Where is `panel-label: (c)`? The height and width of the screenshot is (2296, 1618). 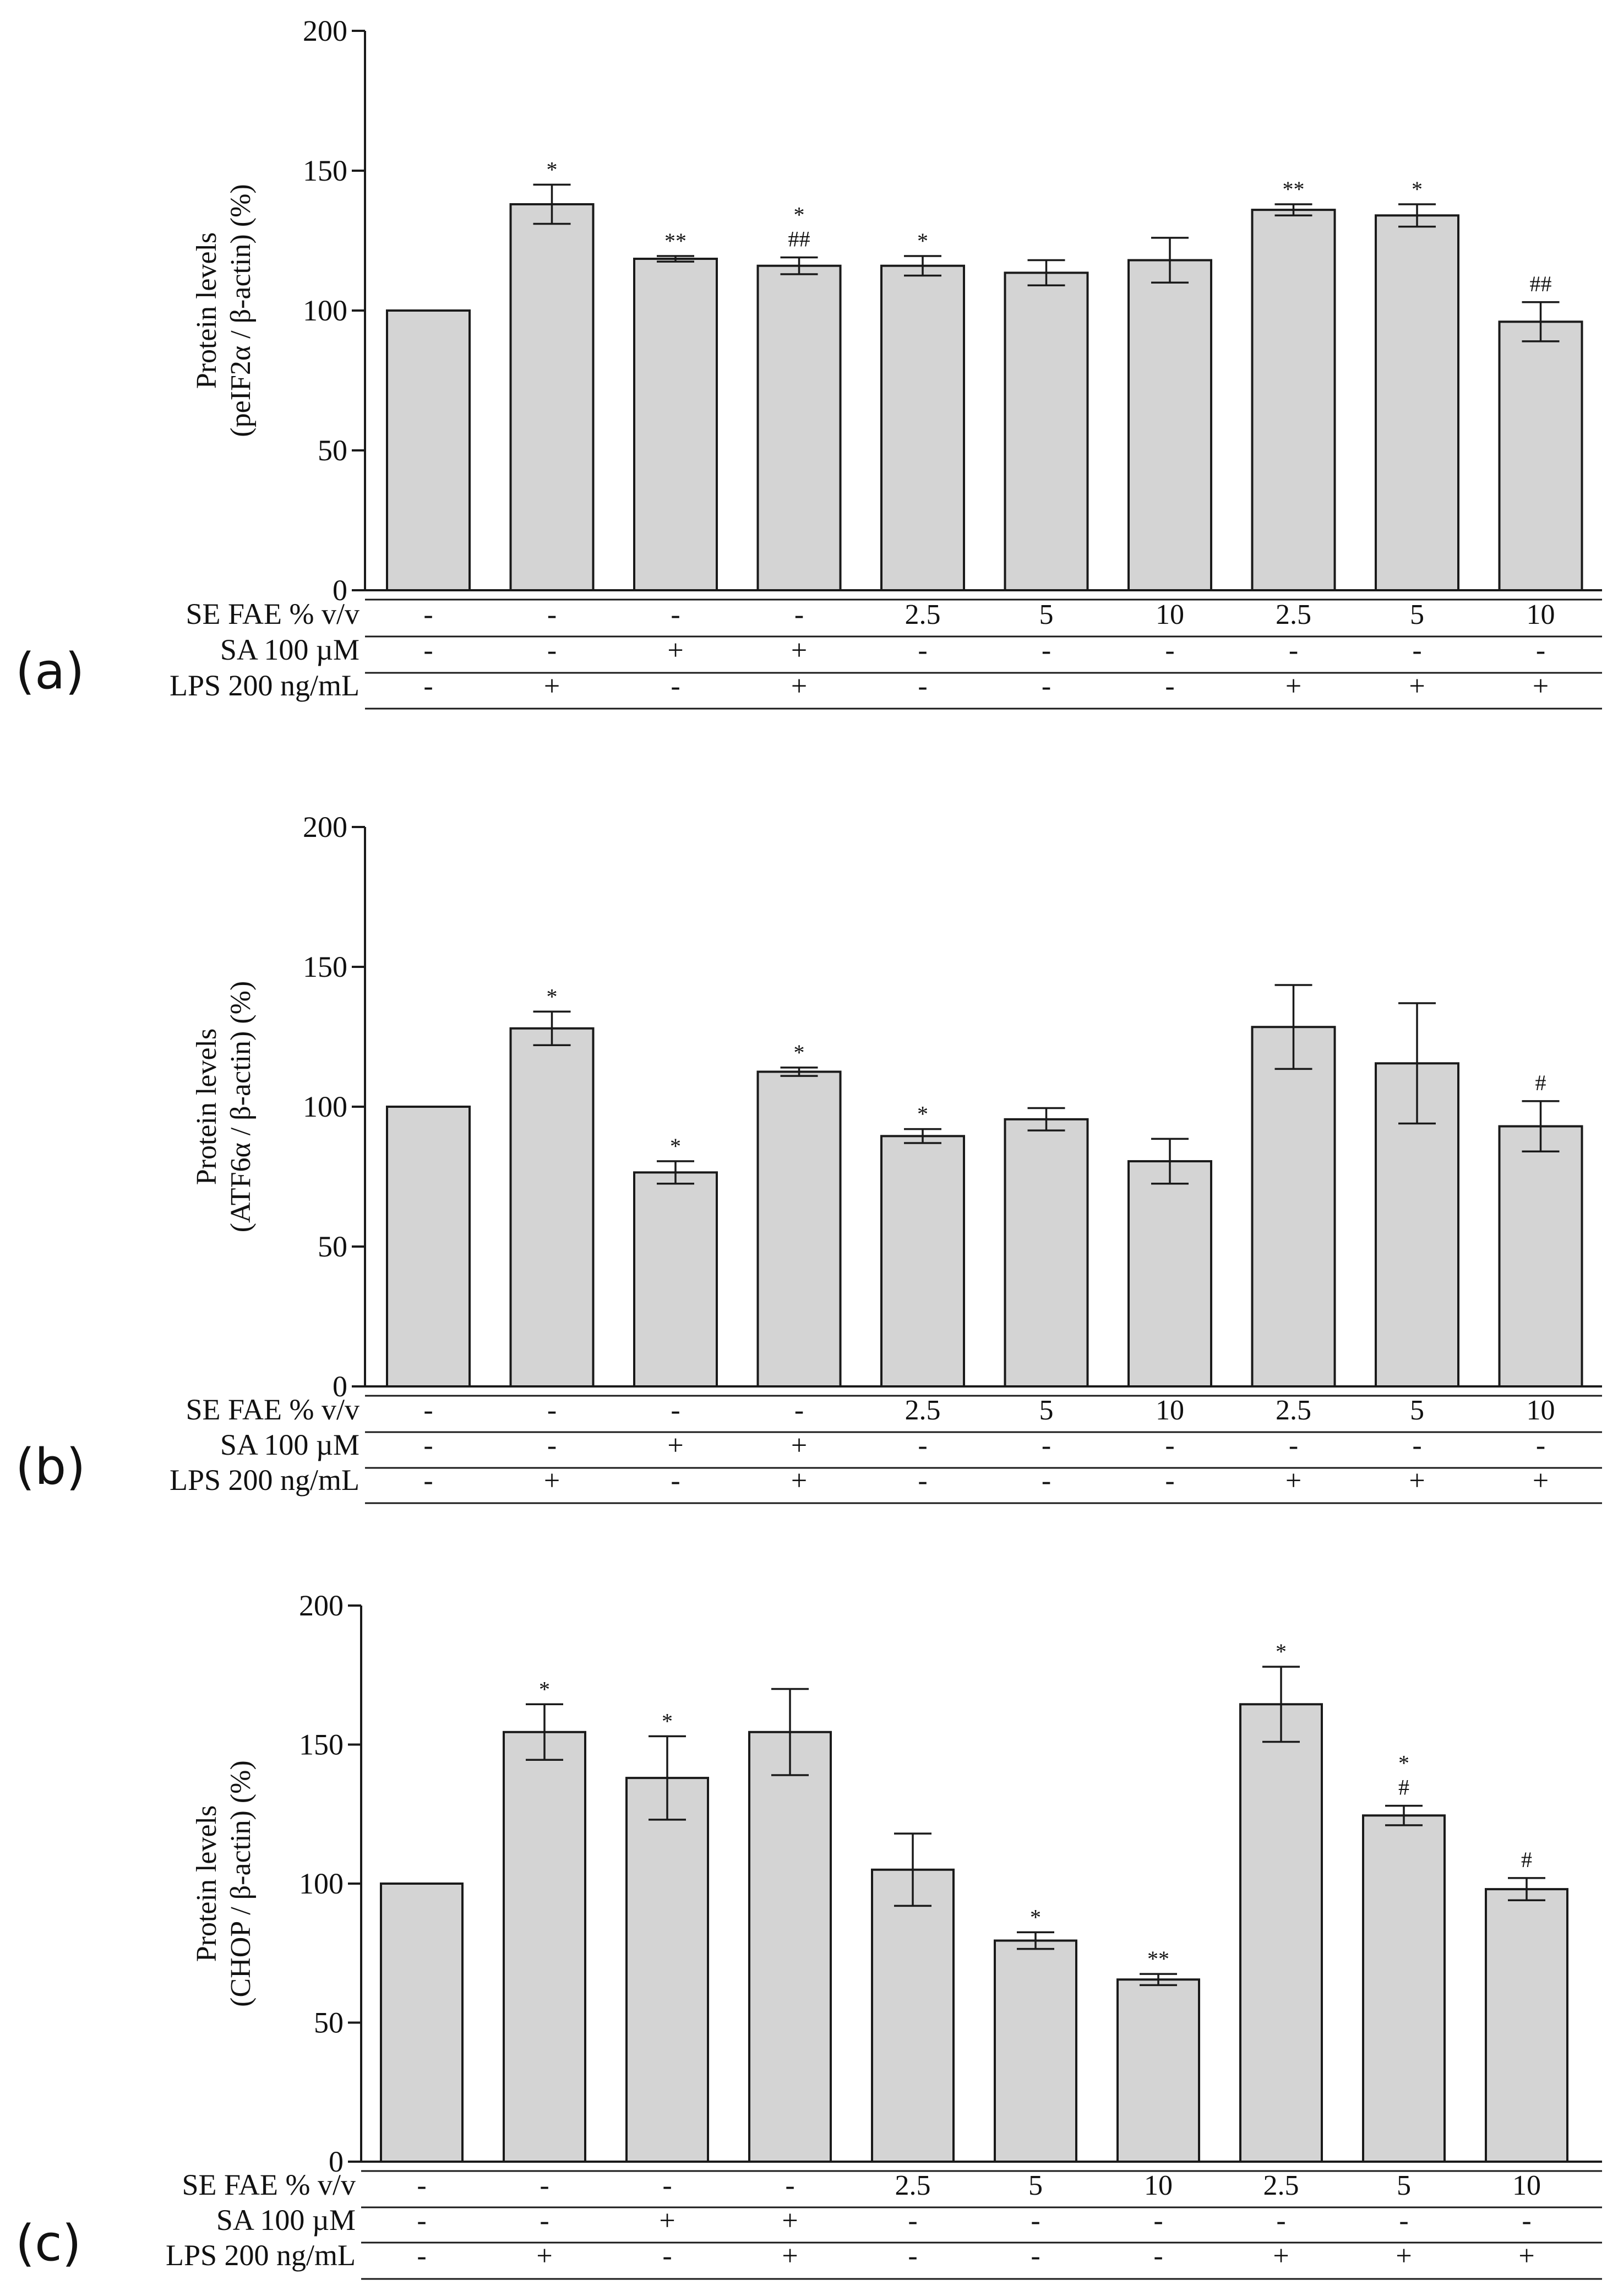 panel-label: (c) is located at coordinates (48, 2243).